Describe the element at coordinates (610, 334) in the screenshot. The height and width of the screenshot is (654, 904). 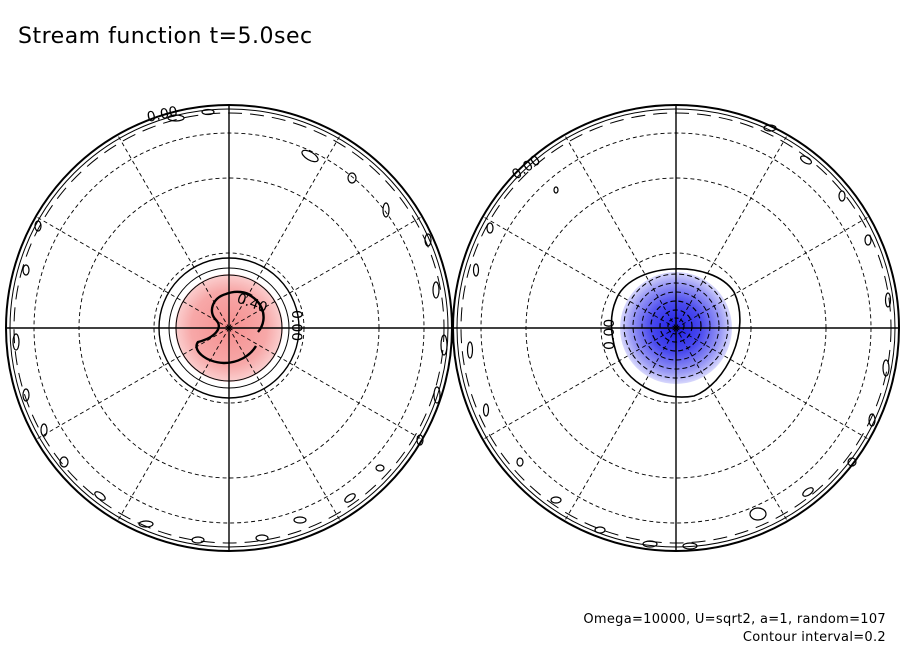
I see `right-contour-label-left: 0.00` at that location.